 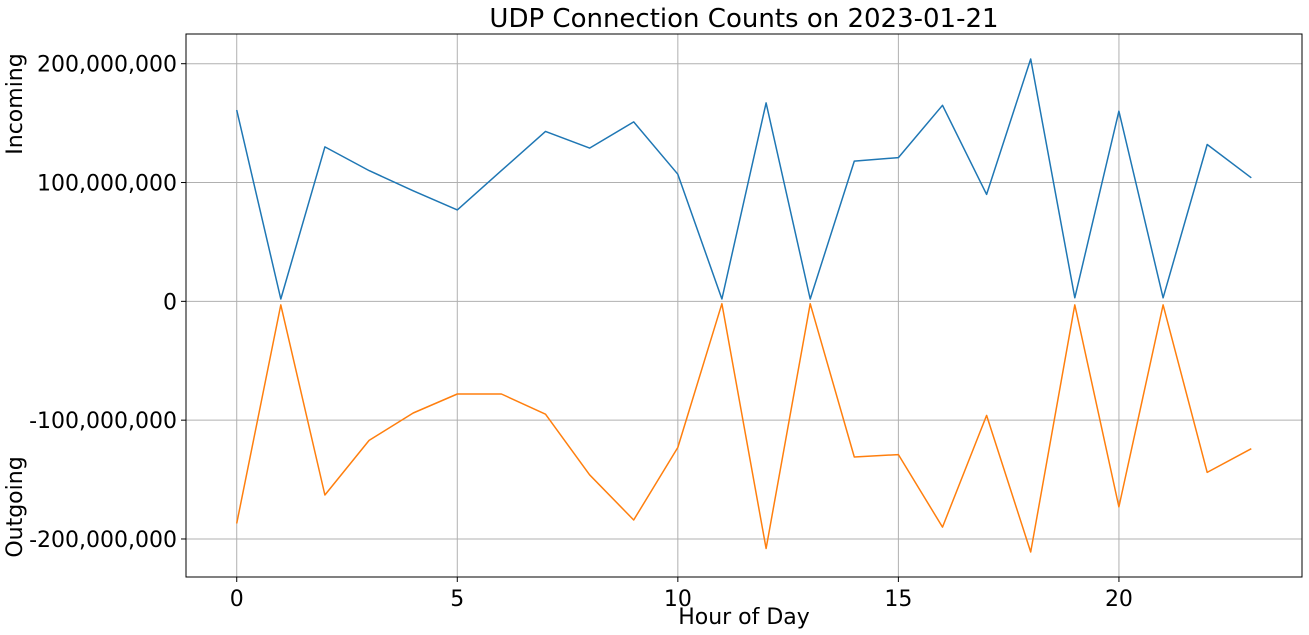 I want to click on x-tick-label: 0, so click(x=237, y=599).